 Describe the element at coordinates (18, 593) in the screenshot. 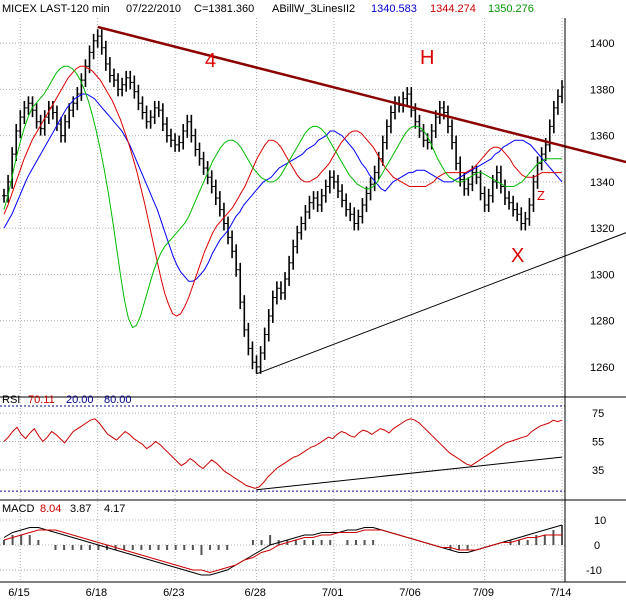

I see `x-tick-label: 6/15` at that location.